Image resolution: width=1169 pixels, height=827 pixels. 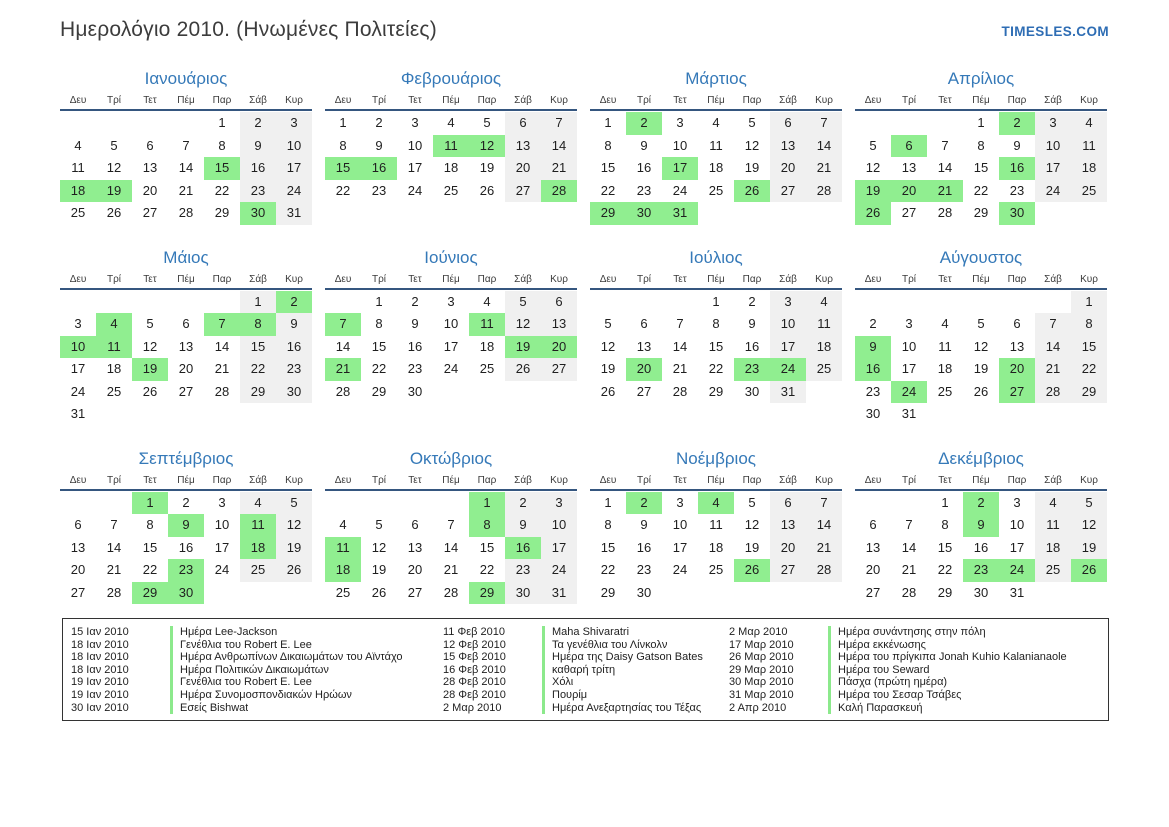 I want to click on holiday-date: 30 Ιαν 2010, so click(x=100, y=707).